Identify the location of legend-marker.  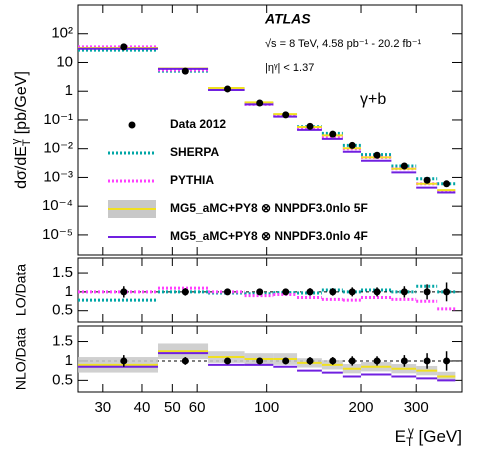
(132, 125).